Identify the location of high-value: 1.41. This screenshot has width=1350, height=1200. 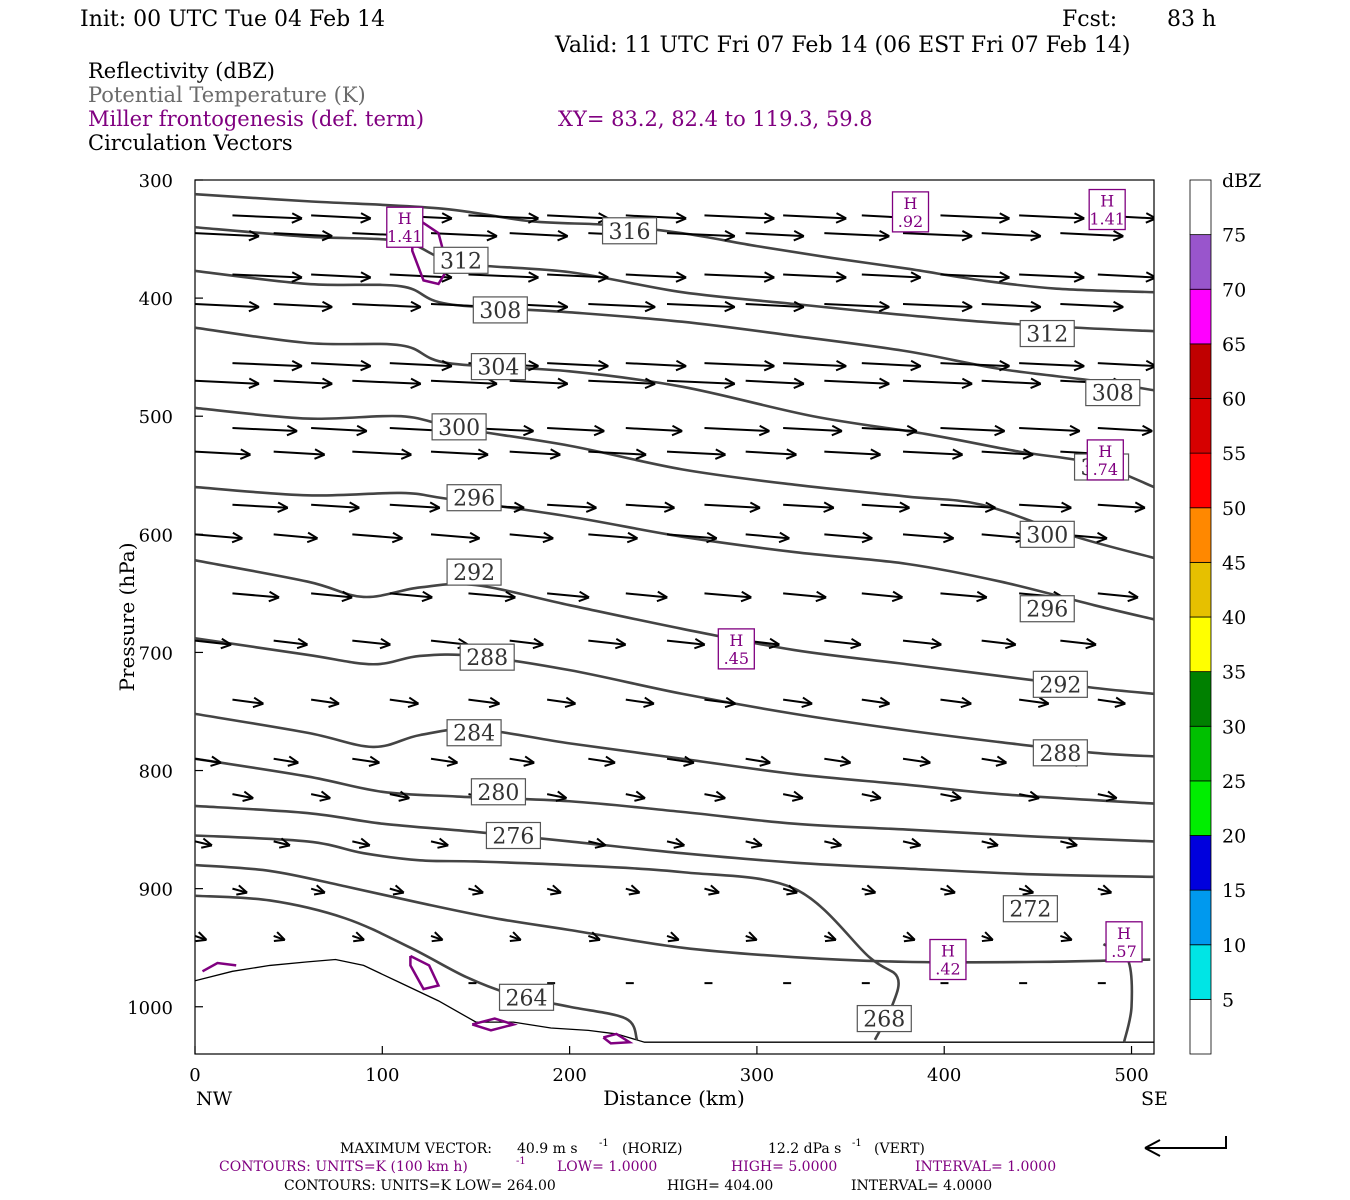
(405, 236).